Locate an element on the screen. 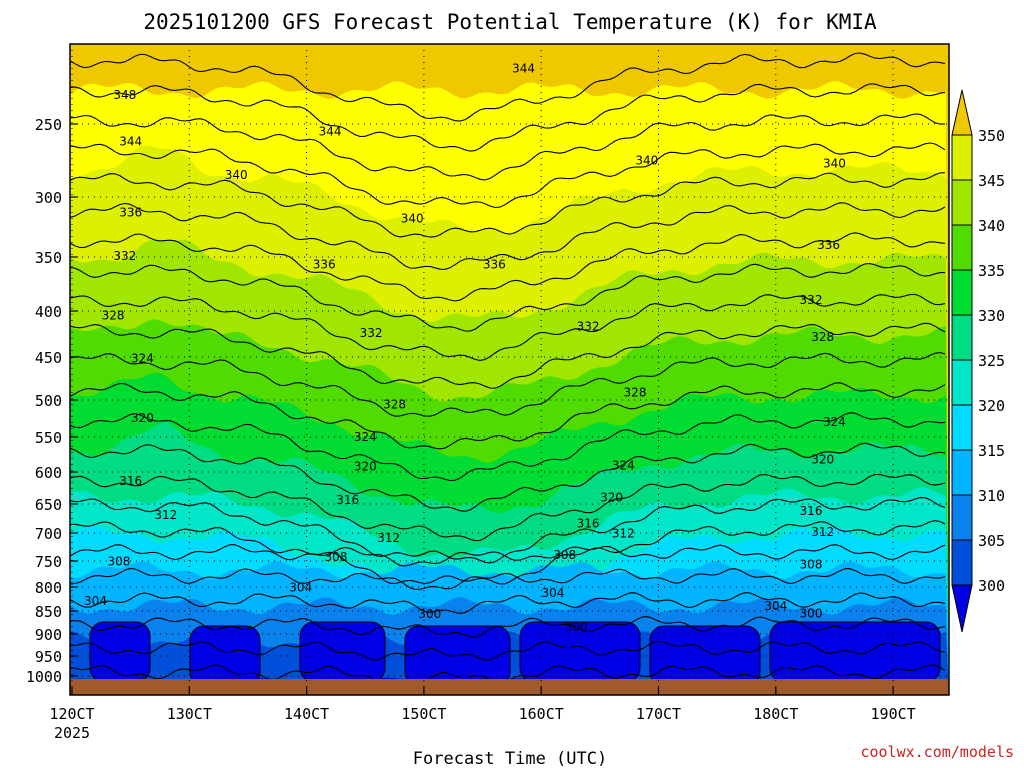 The width and height of the screenshot is (1024, 768). y-tick-label: 700 is located at coordinates (48, 534).